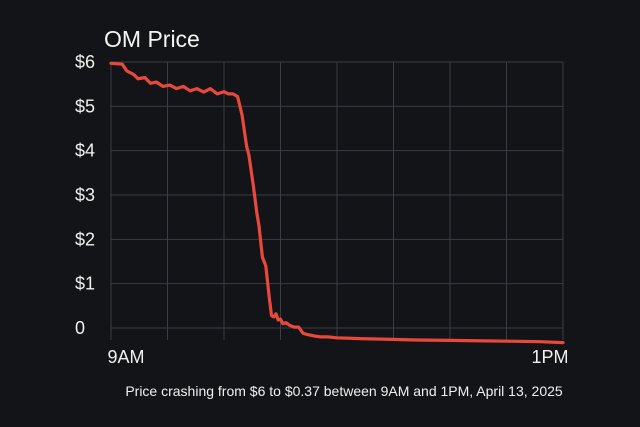 This screenshot has height=427, width=640. I want to click on chart-title: OM Price, so click(152, 39).